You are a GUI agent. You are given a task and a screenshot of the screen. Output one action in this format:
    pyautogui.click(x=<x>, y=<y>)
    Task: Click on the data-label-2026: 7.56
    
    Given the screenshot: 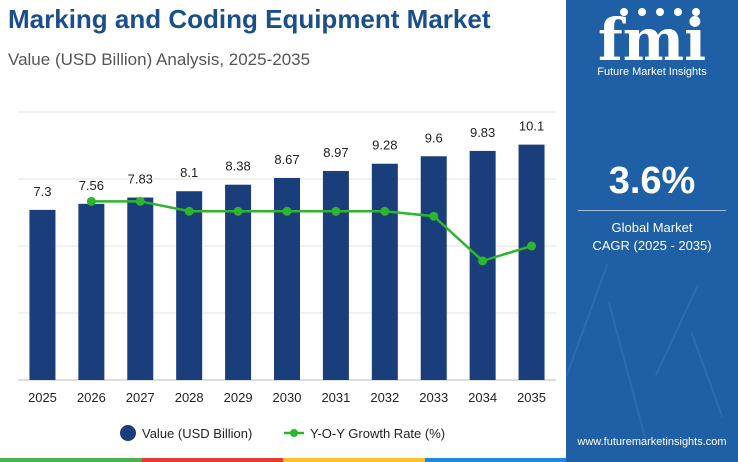 What is the action you would take?
    pyautogui.click(x=91, y=185)
    